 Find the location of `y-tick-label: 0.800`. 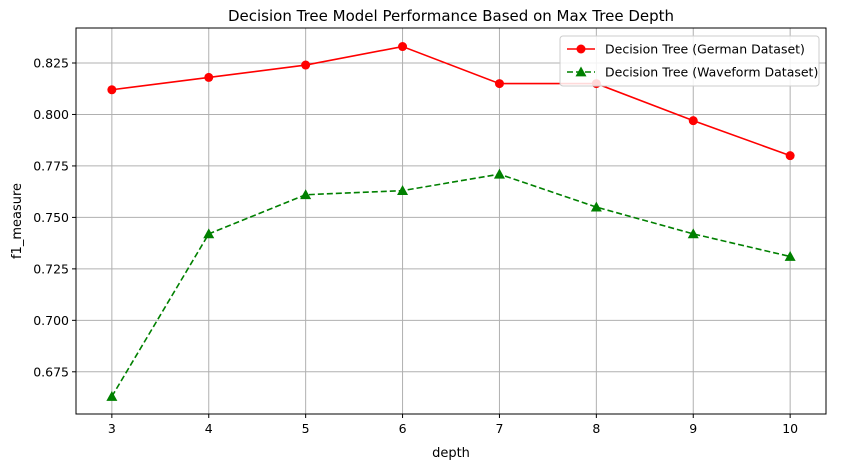

y-tick-label: 0.800 is located at coordinates (51, 114).